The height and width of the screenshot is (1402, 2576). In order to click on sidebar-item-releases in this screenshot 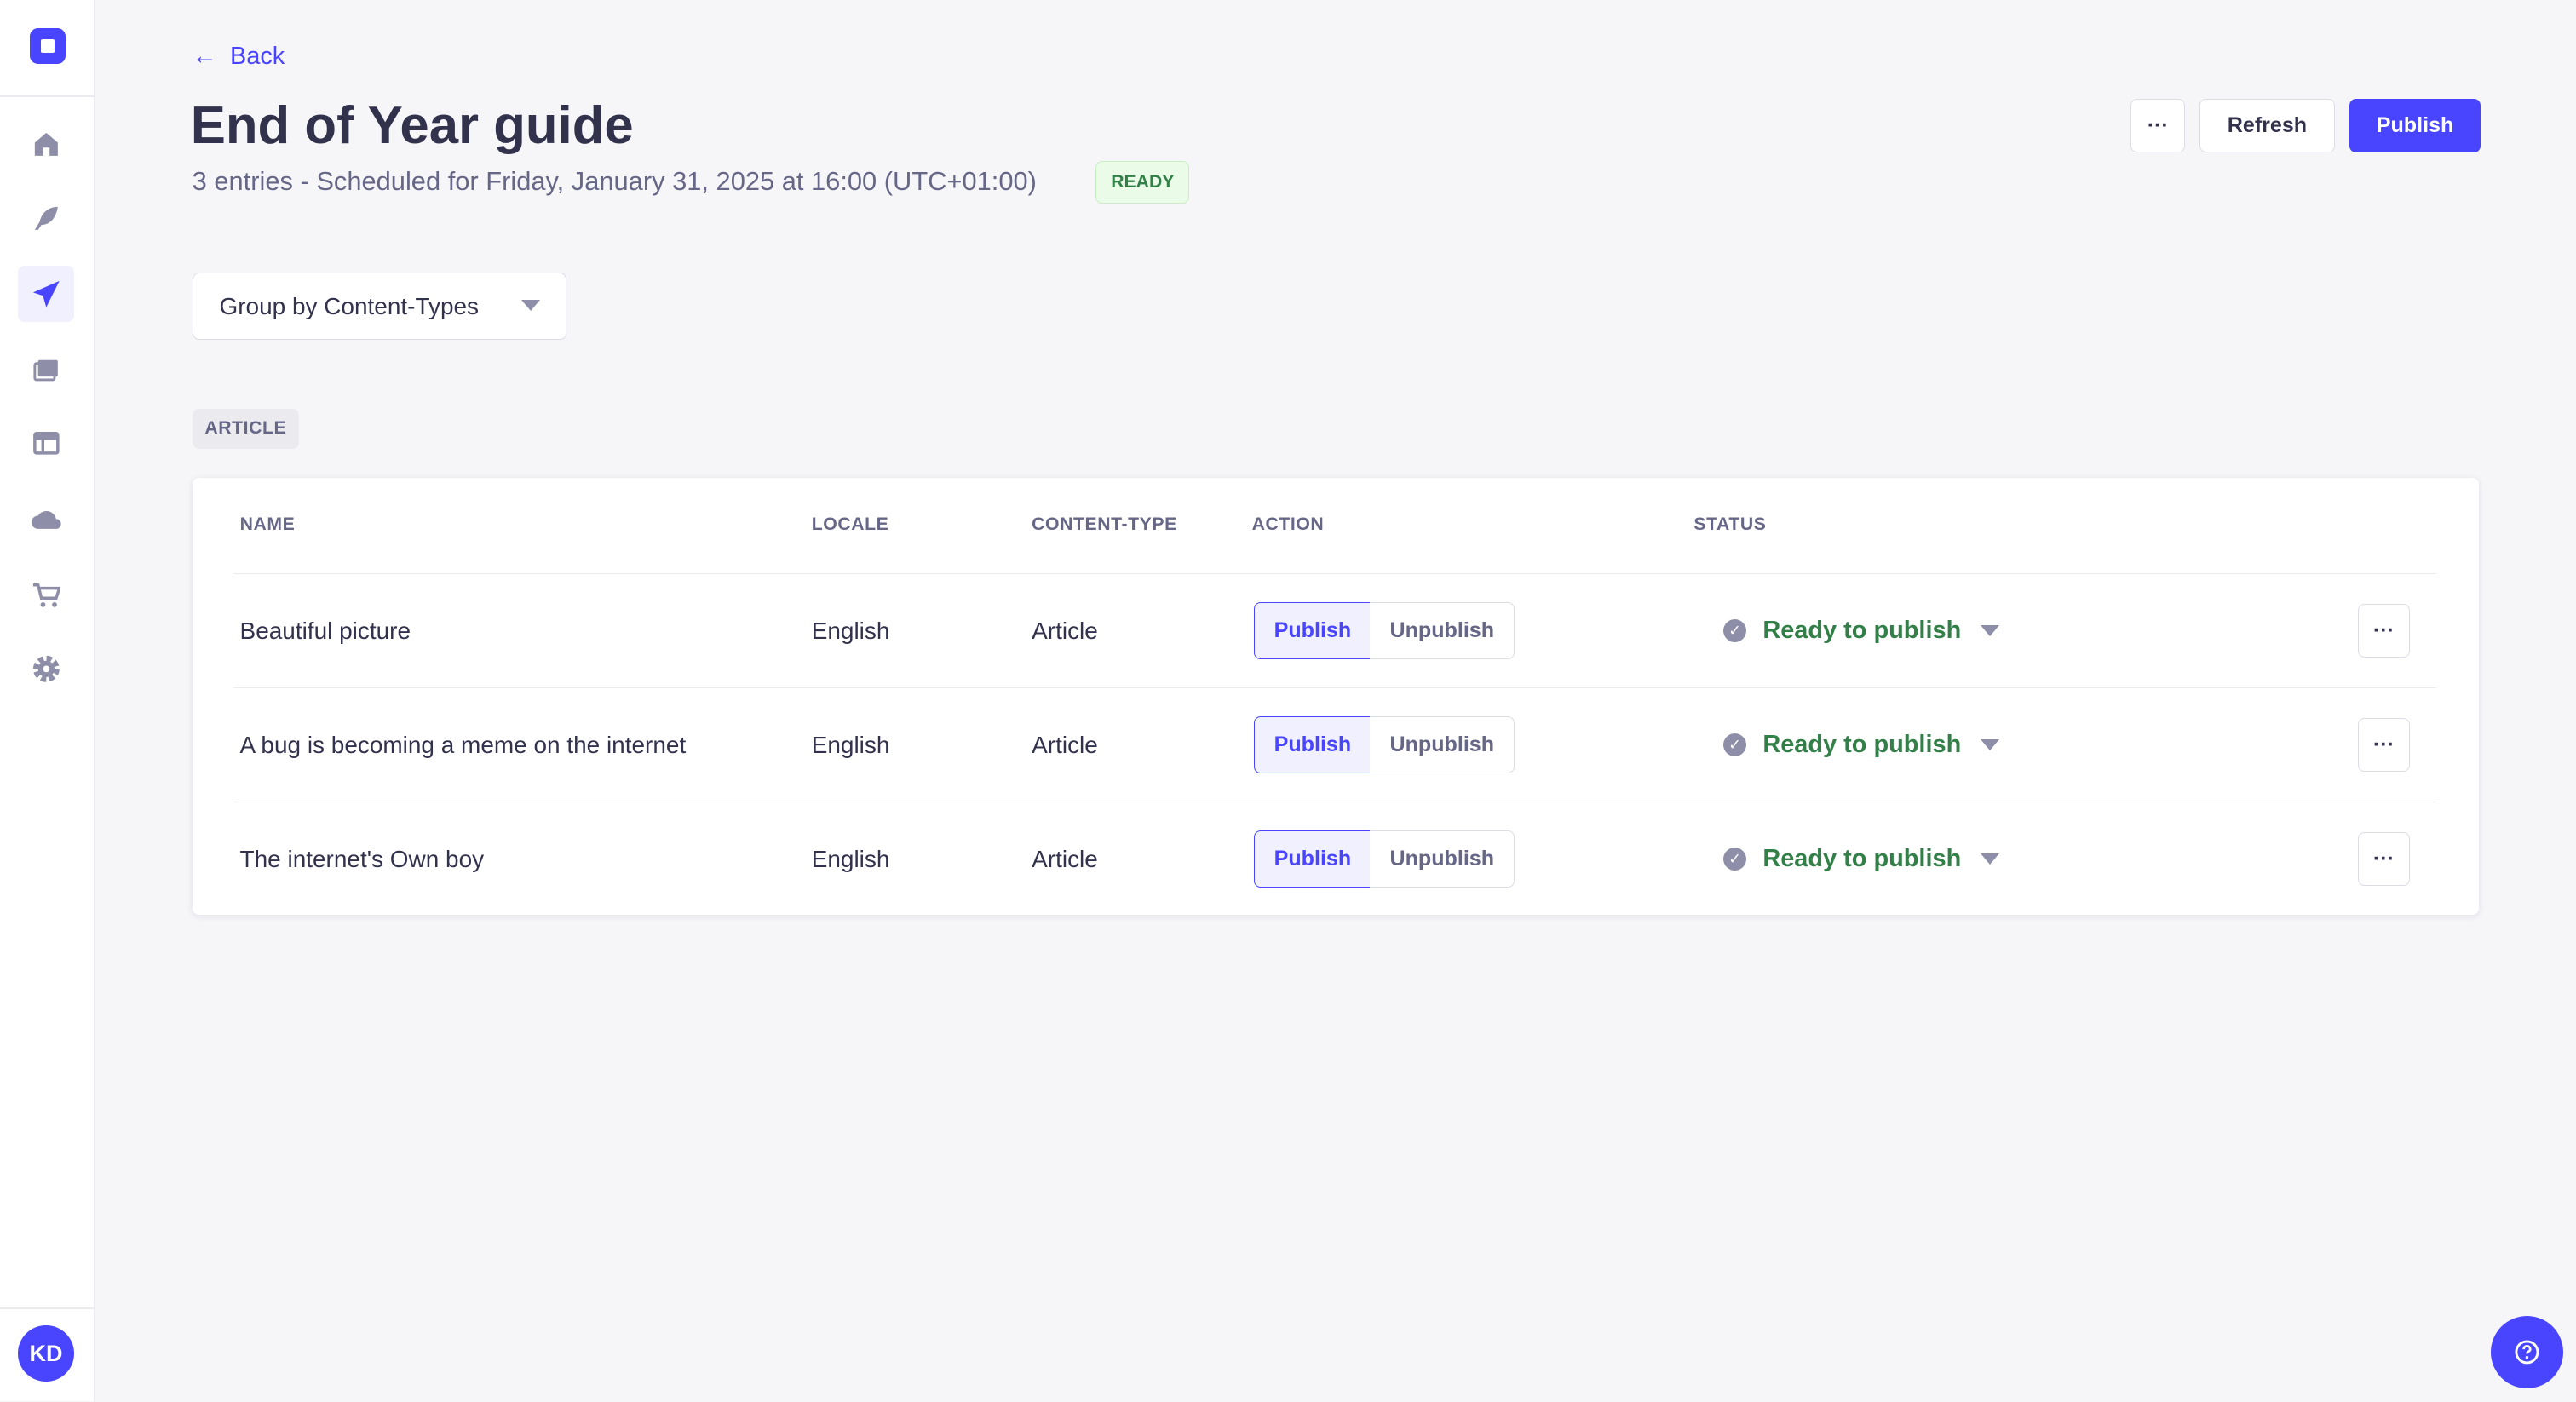, I will do `click(46, 294)`.